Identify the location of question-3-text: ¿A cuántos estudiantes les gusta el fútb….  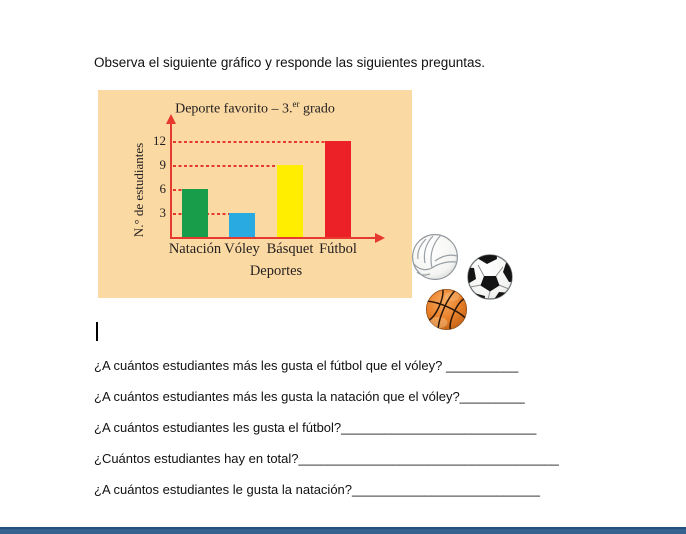
(218, 427).